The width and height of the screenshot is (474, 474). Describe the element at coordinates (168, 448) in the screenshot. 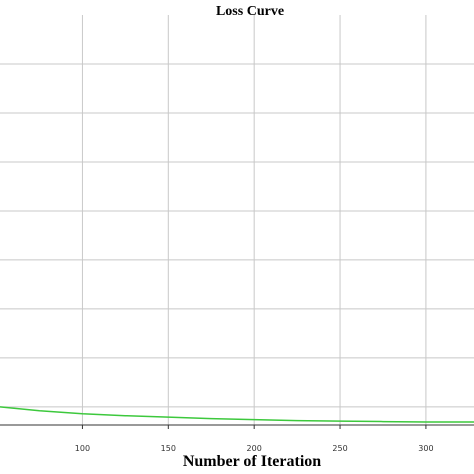

I see `x-tick-label: 150` at that location.